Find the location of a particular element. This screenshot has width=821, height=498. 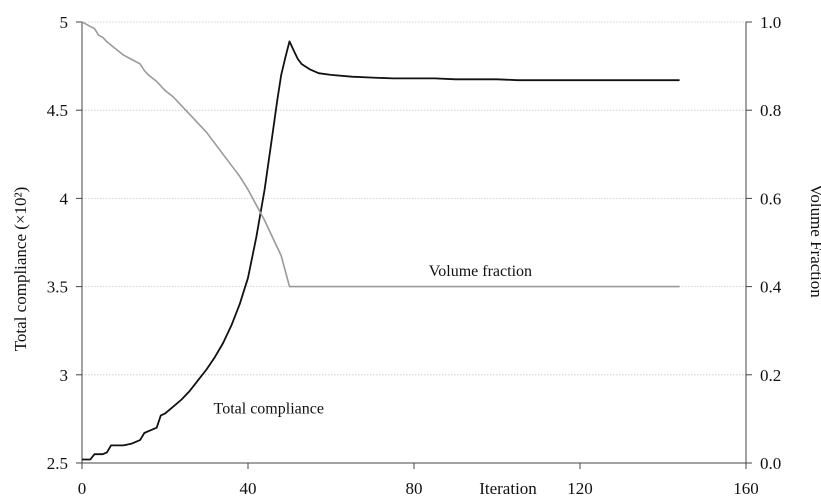

y-left-tick-label: 4.5 is located at coordinates (57, 110).